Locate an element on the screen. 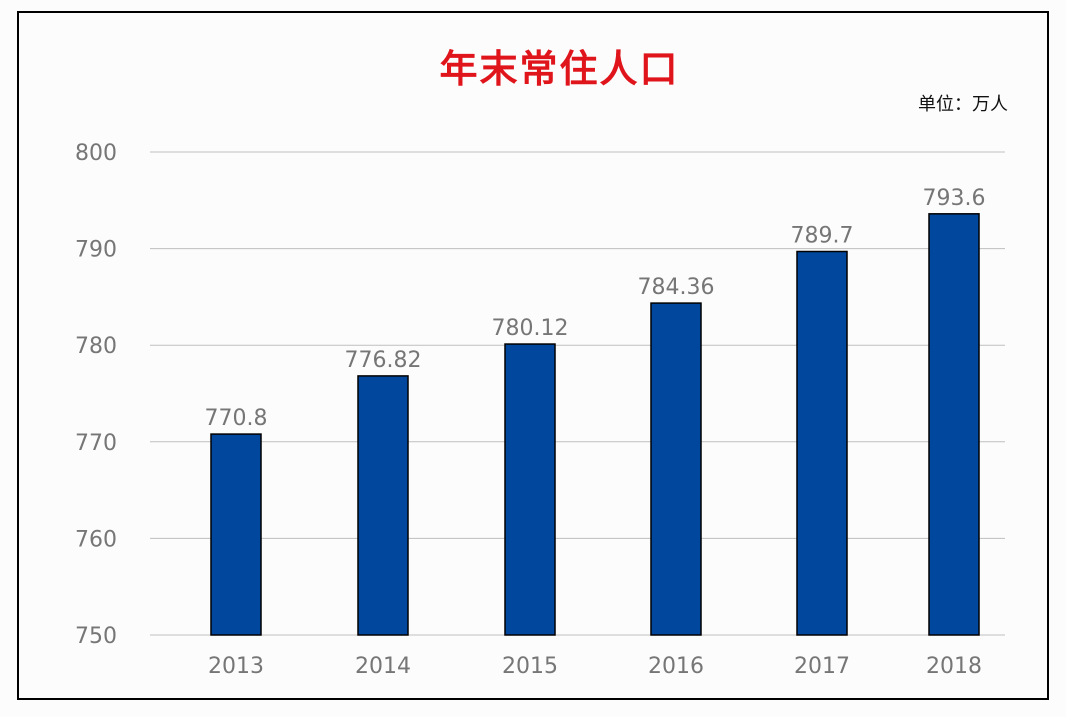 Image resolution: width=1066 pixels, height=717 pixels. y-tick-label-790: 790 is located at coordinates (96, 250).